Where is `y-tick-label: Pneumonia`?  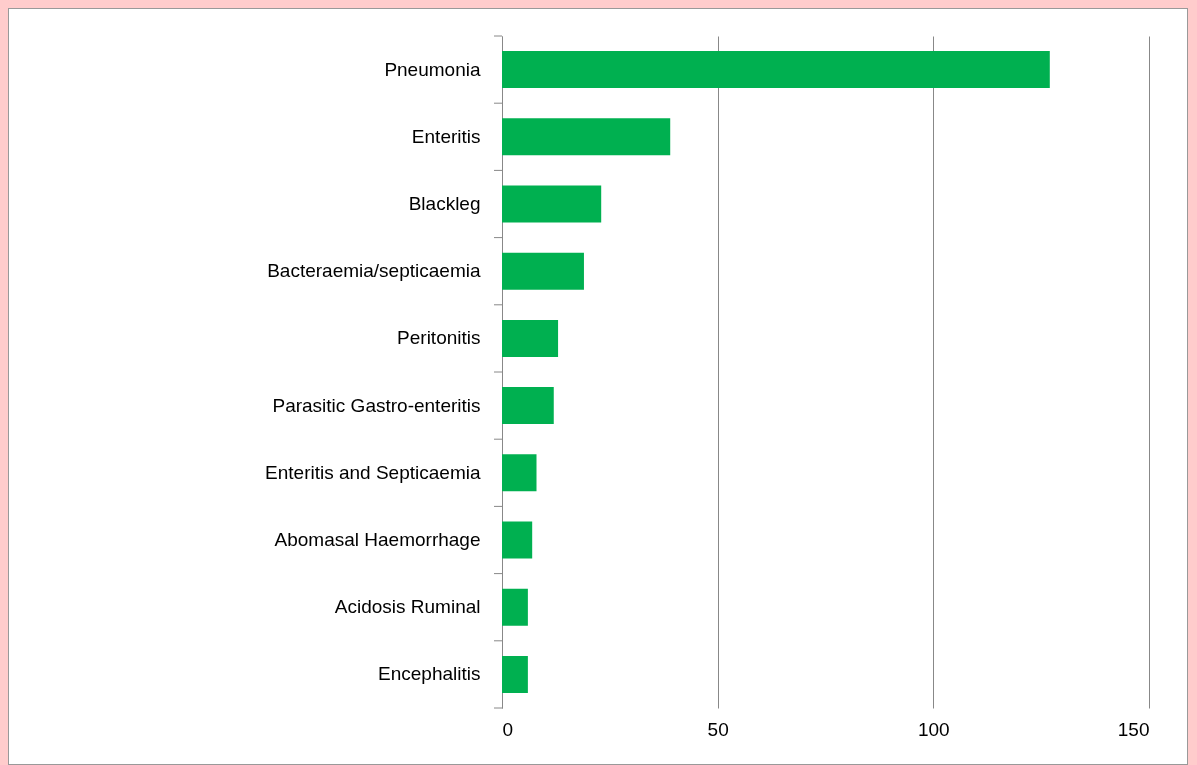 y-tick-label: Pneumonia is located at coordinates (432, 69).